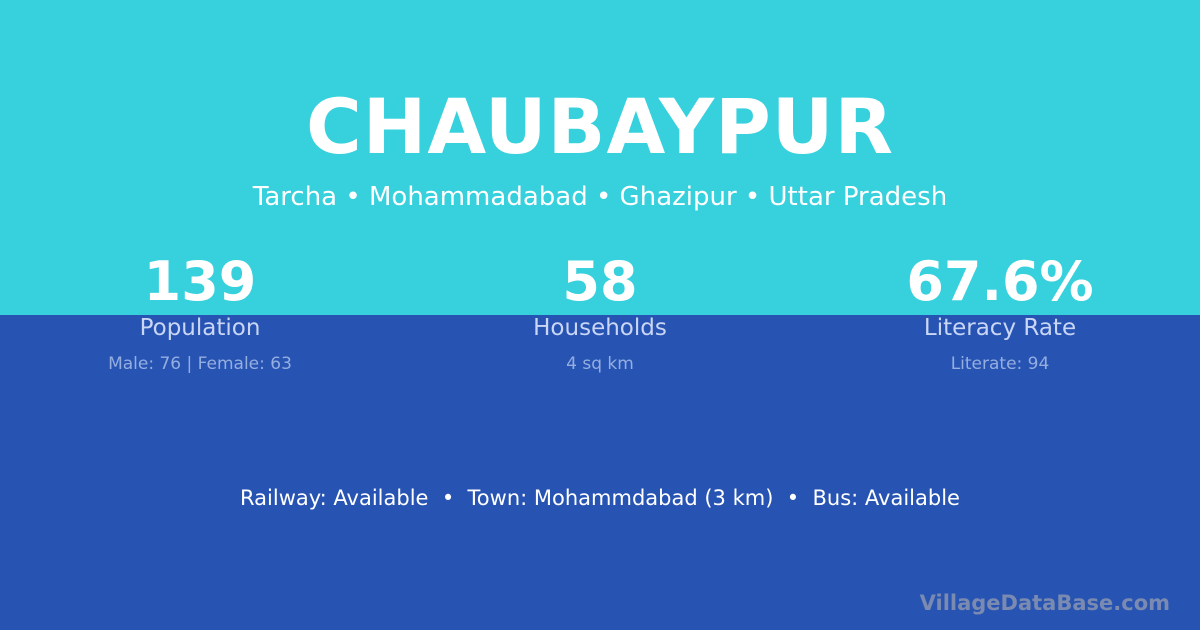 This screenshot has height=630, width=1200. What do you see at coordinates (600, 364) in the screenshot?
I see `stat-detail: 4 sq km` at bounding box center [600, 364].